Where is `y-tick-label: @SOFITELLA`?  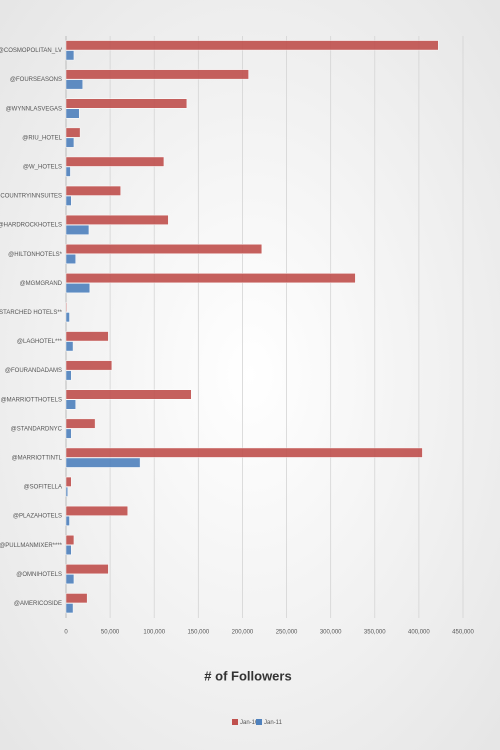
y-tick-label: @SOFITELLA is located at coordinates (43, 488).